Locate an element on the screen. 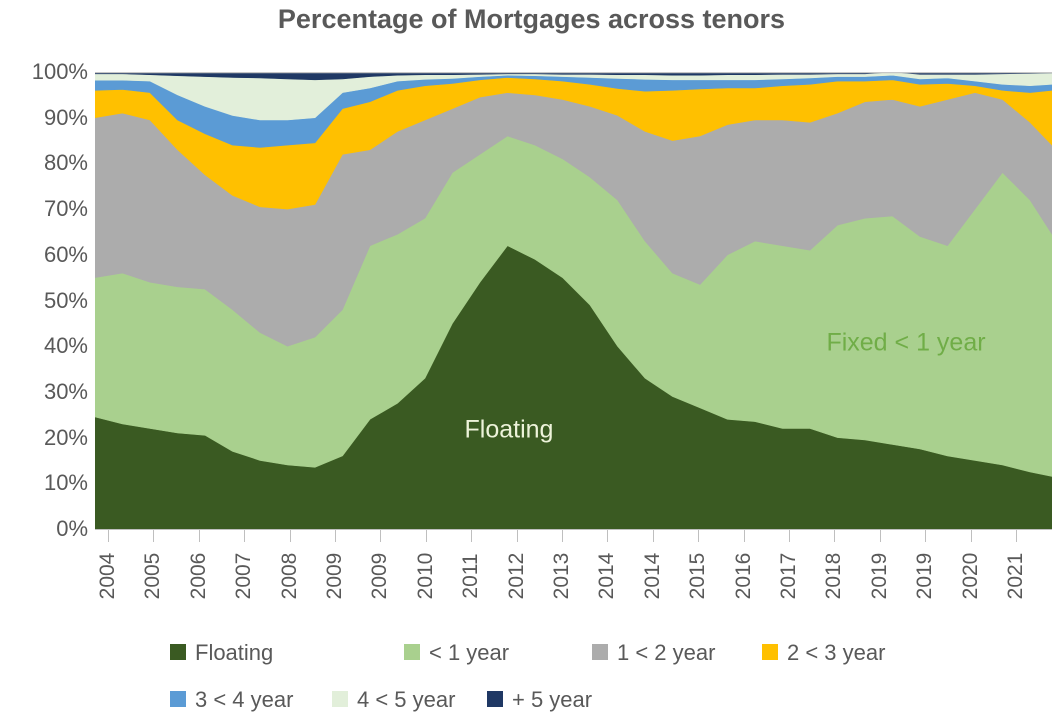 Image resolution: width=1063 pixels, height=725 pixels. x-tick-label: 2013 is located at coordinates (561, 576).